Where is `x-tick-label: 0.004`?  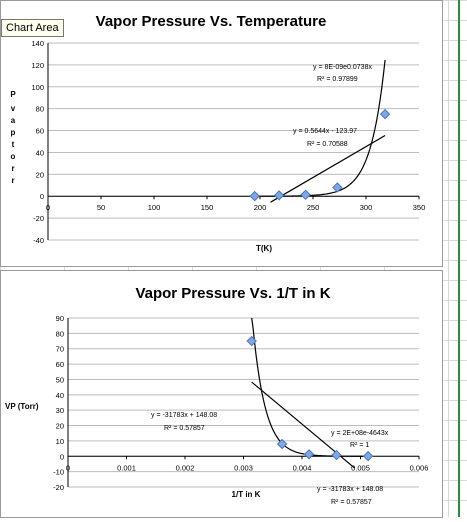 x-tick-label: 0.004 is located at coordinates (302, 467).